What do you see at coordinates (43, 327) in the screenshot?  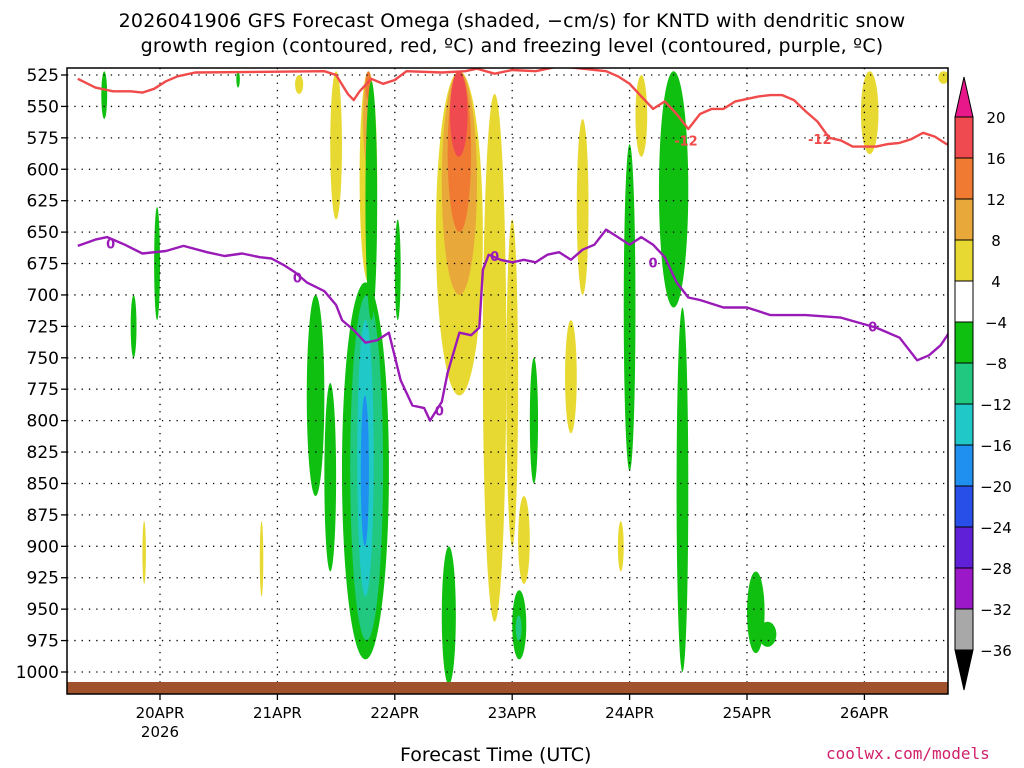 I see `y-tick-label-725: 725` at bounding box center [43, 327].